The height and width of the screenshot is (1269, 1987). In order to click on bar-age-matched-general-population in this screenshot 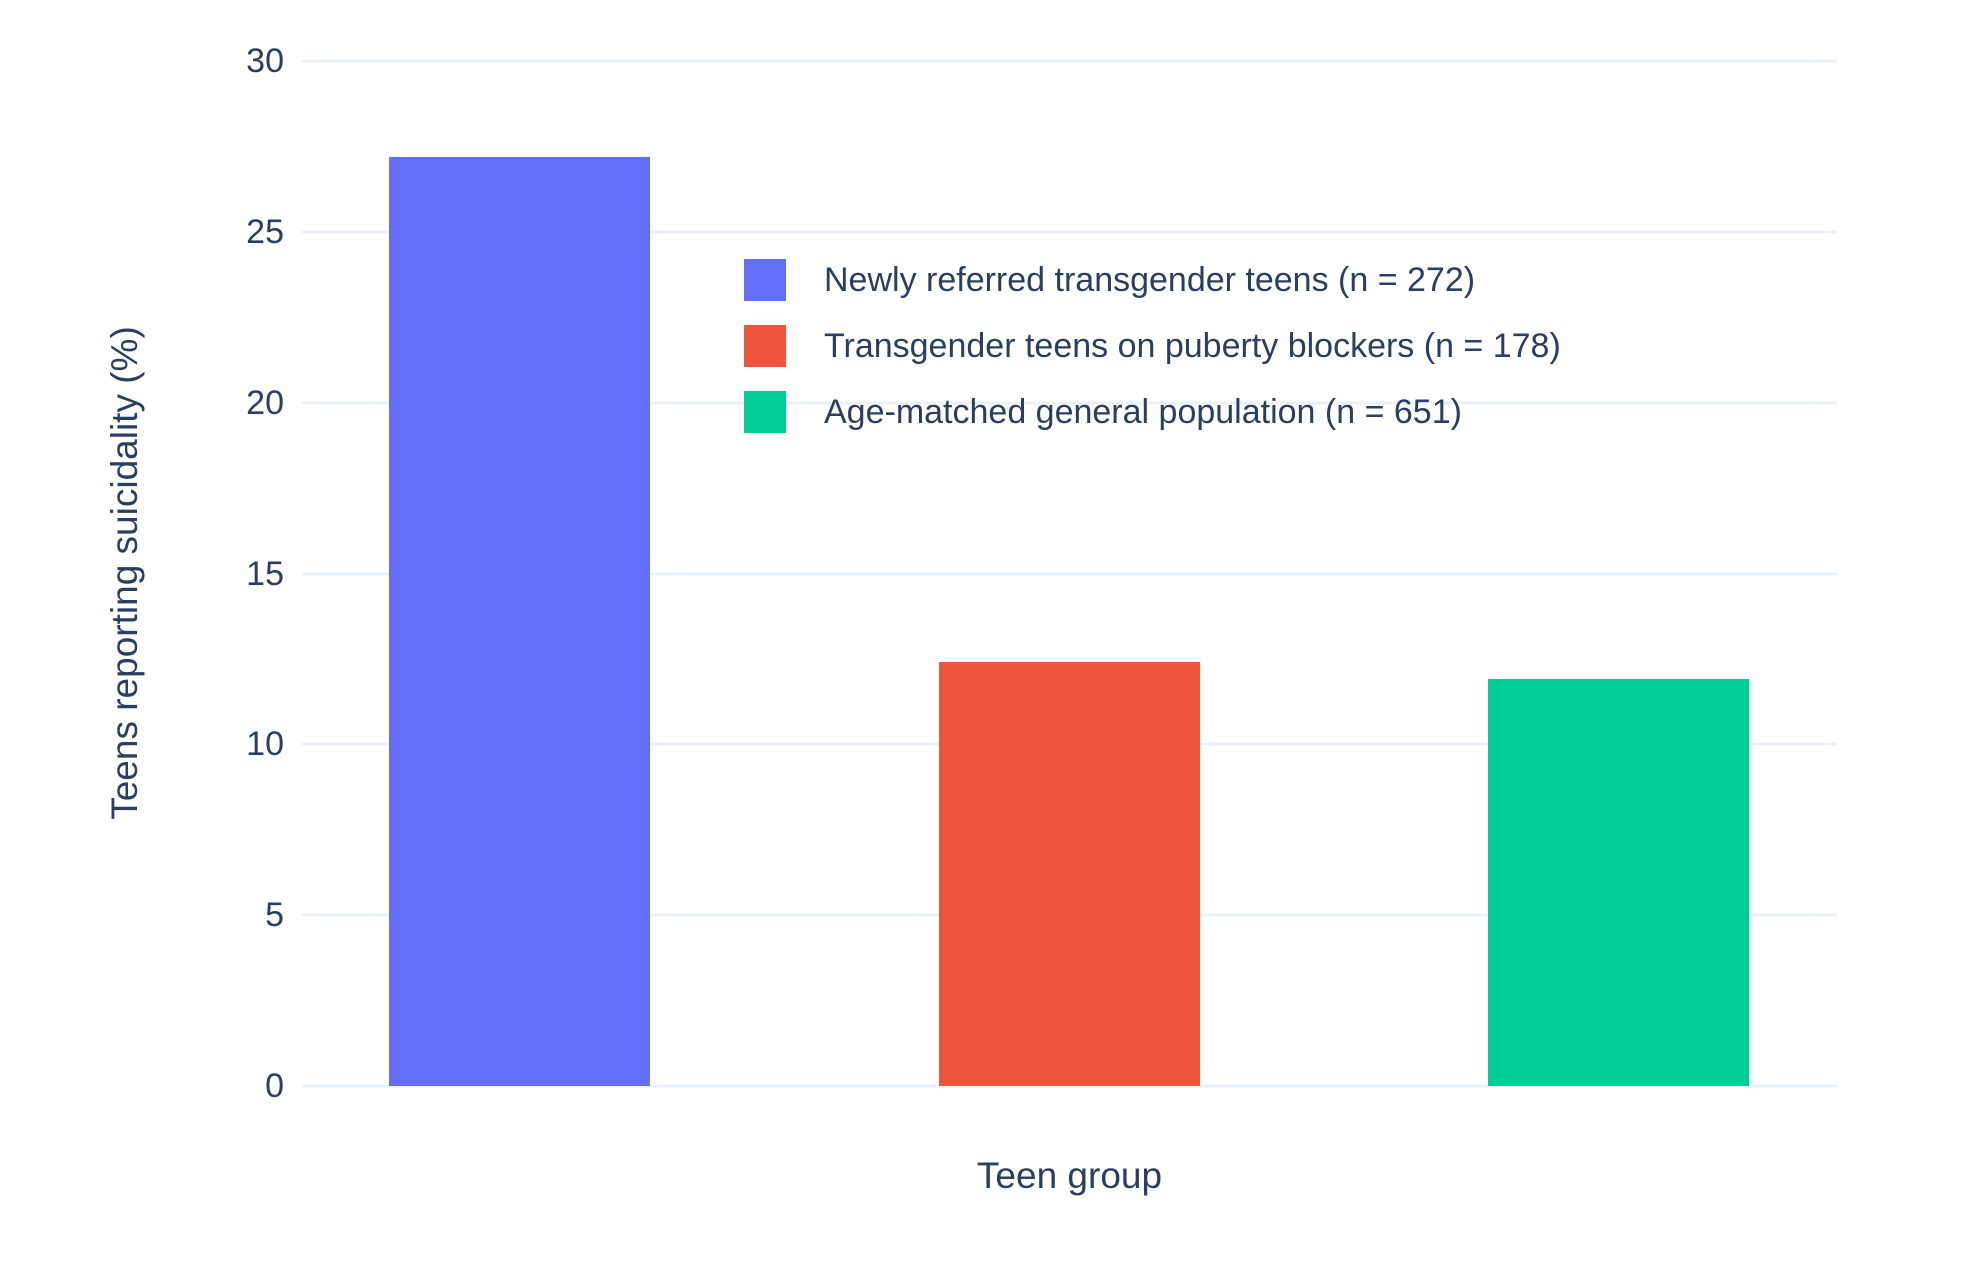, I will do `click(1618, 882)`.